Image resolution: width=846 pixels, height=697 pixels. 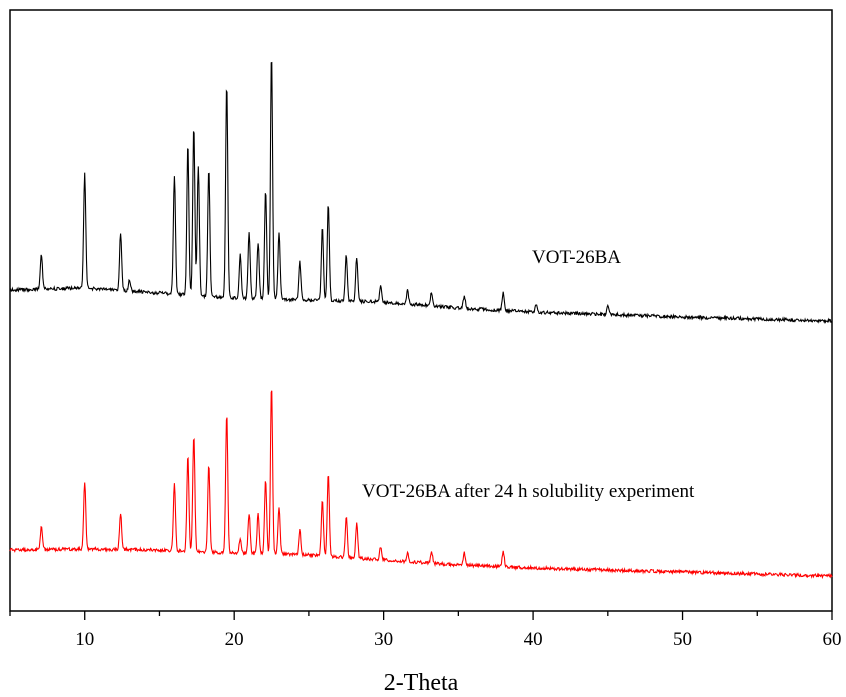 I want to click on x-axis-label: 2-Theta, so click(x=421, y=683).